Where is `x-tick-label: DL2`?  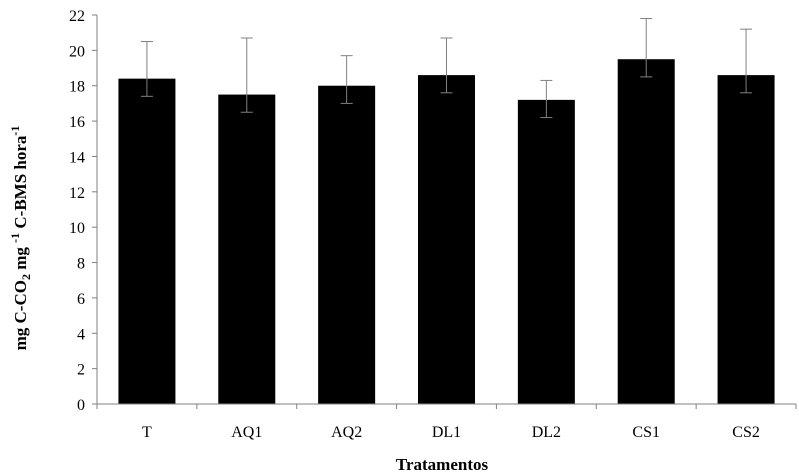
x-tick-label: DL2 is located at coordinates (546, 432).